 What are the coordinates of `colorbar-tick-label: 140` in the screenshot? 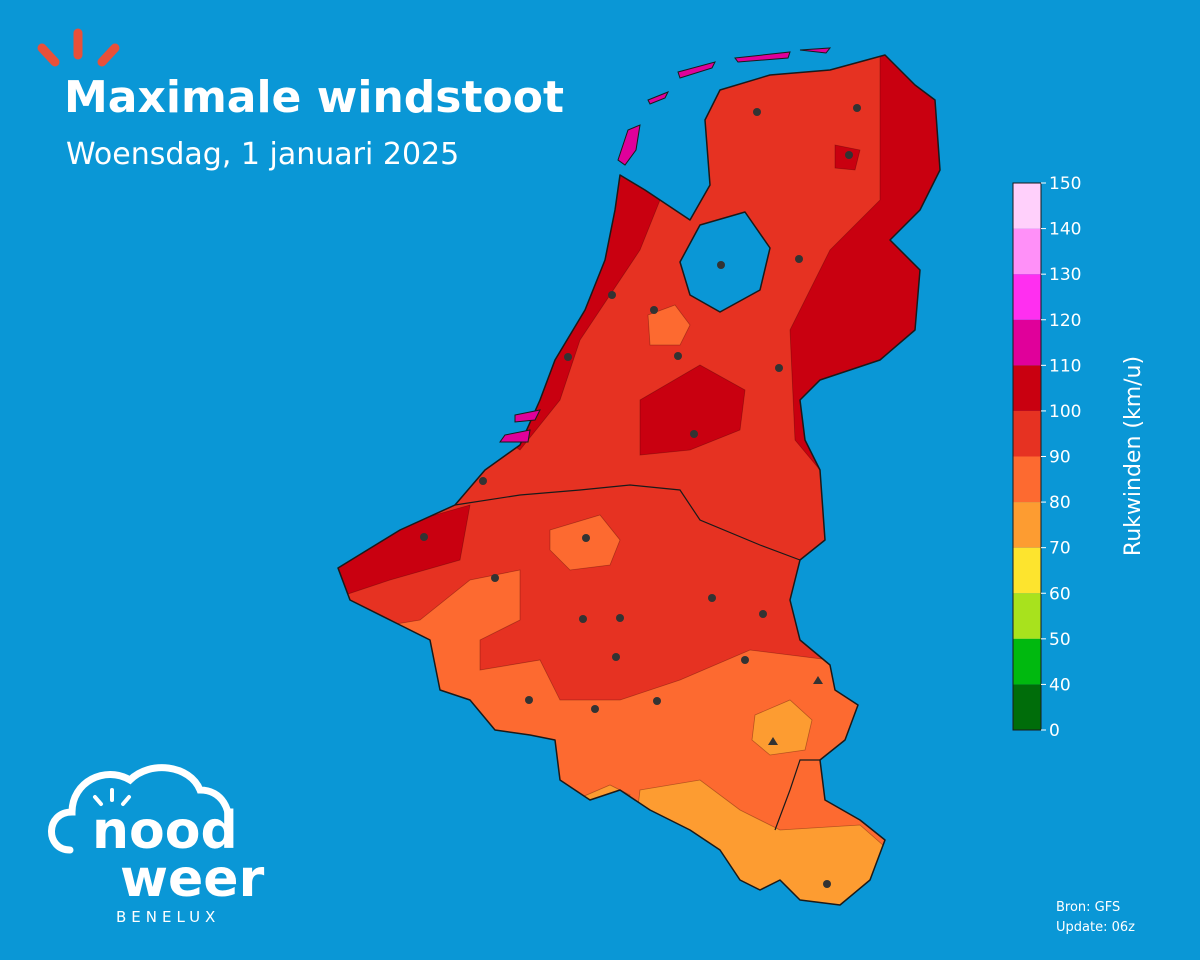 It's located at (1065, 230).